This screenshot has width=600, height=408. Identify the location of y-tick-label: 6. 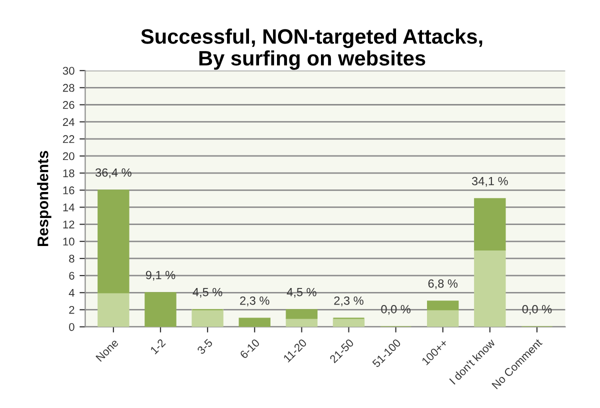
(71, 276).